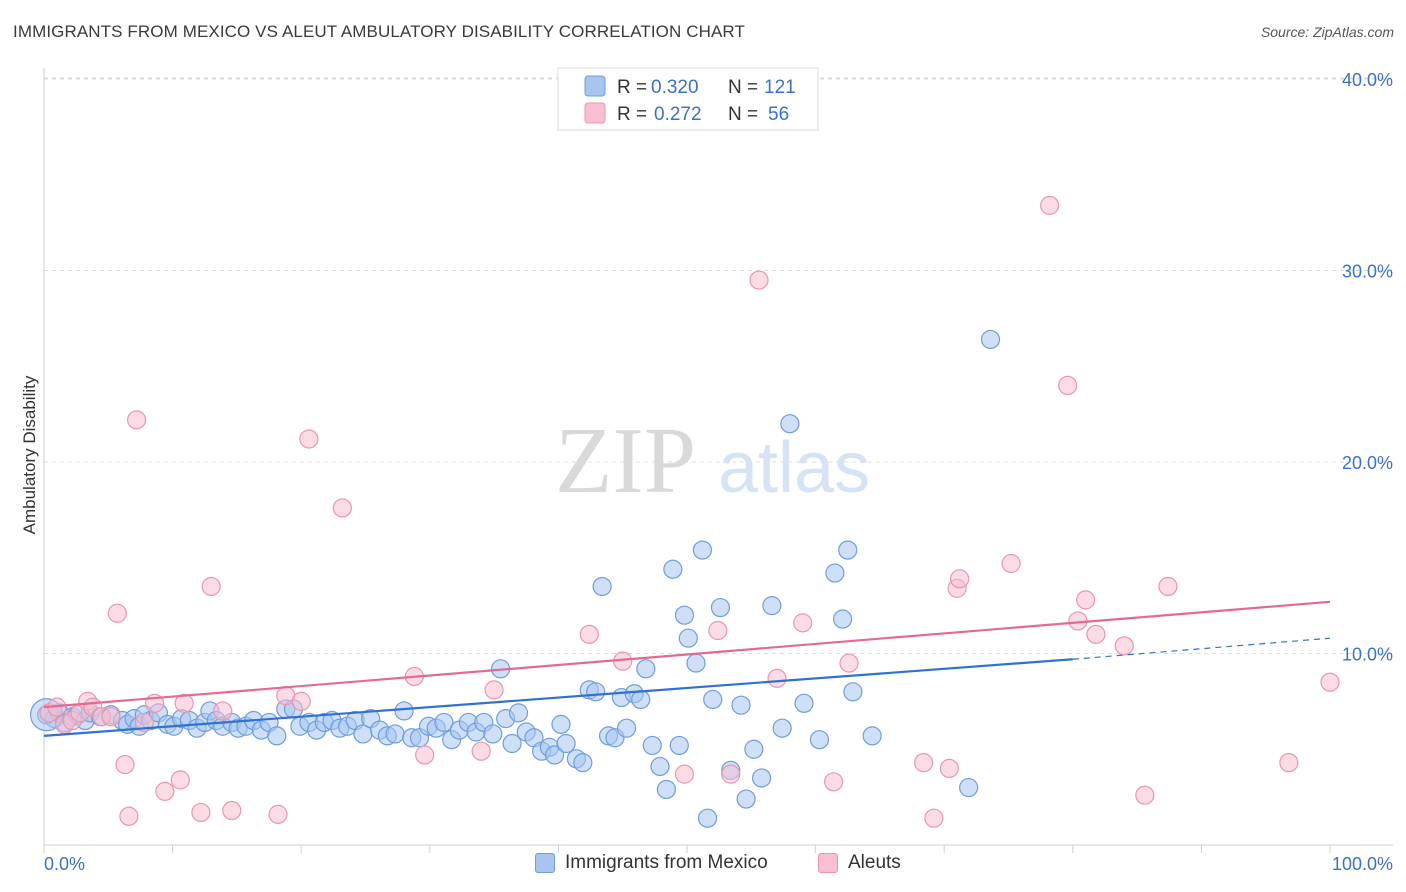 This screenshot has width=1406, height=892. I want to click on trend-line-aleuts, so click(687, 654).